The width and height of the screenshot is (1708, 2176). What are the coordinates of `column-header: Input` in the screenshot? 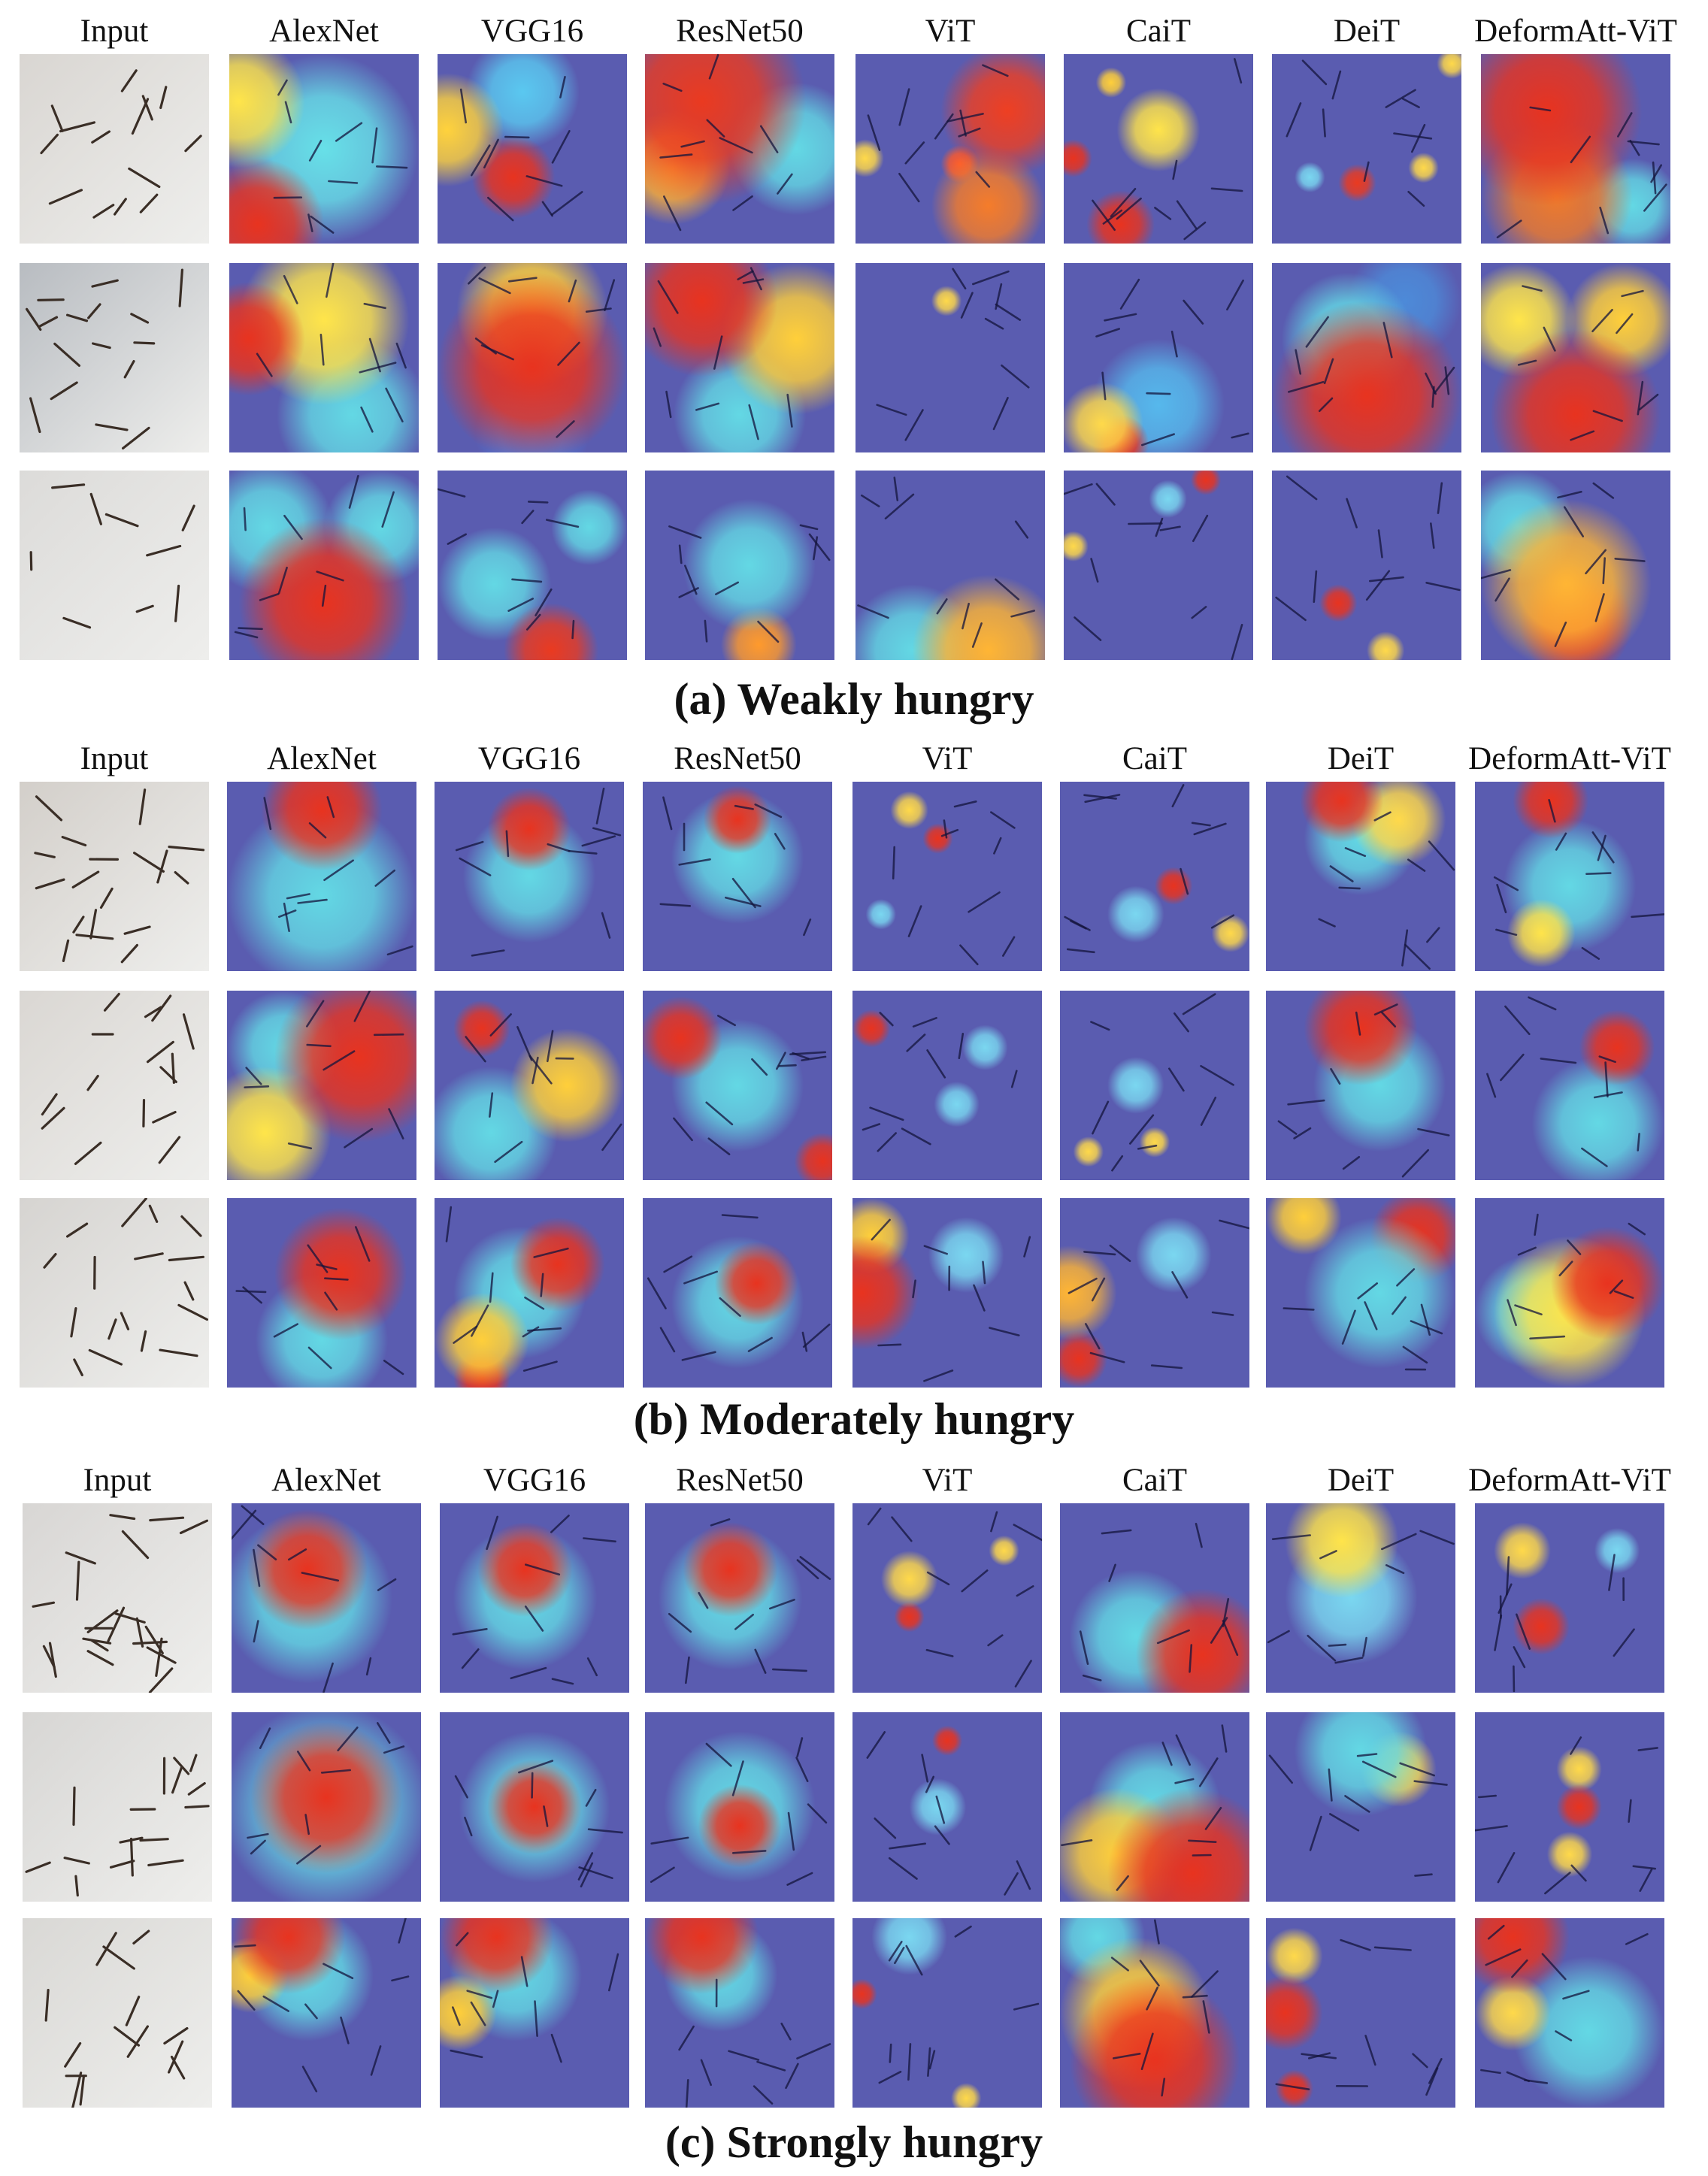 It's located at (114, 31).